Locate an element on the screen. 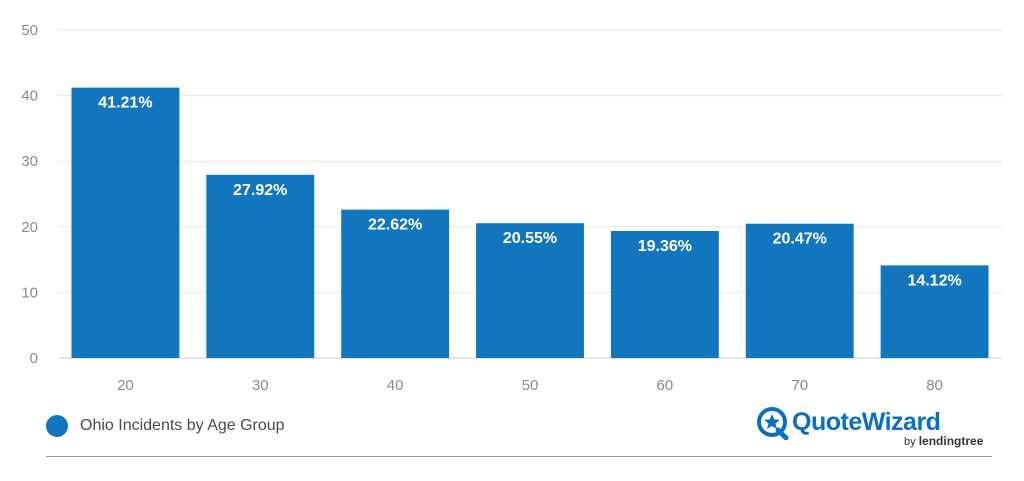 This screenshot has height=481, width=1024. y-tick-label: 50 is located at coordinates (29, 30).